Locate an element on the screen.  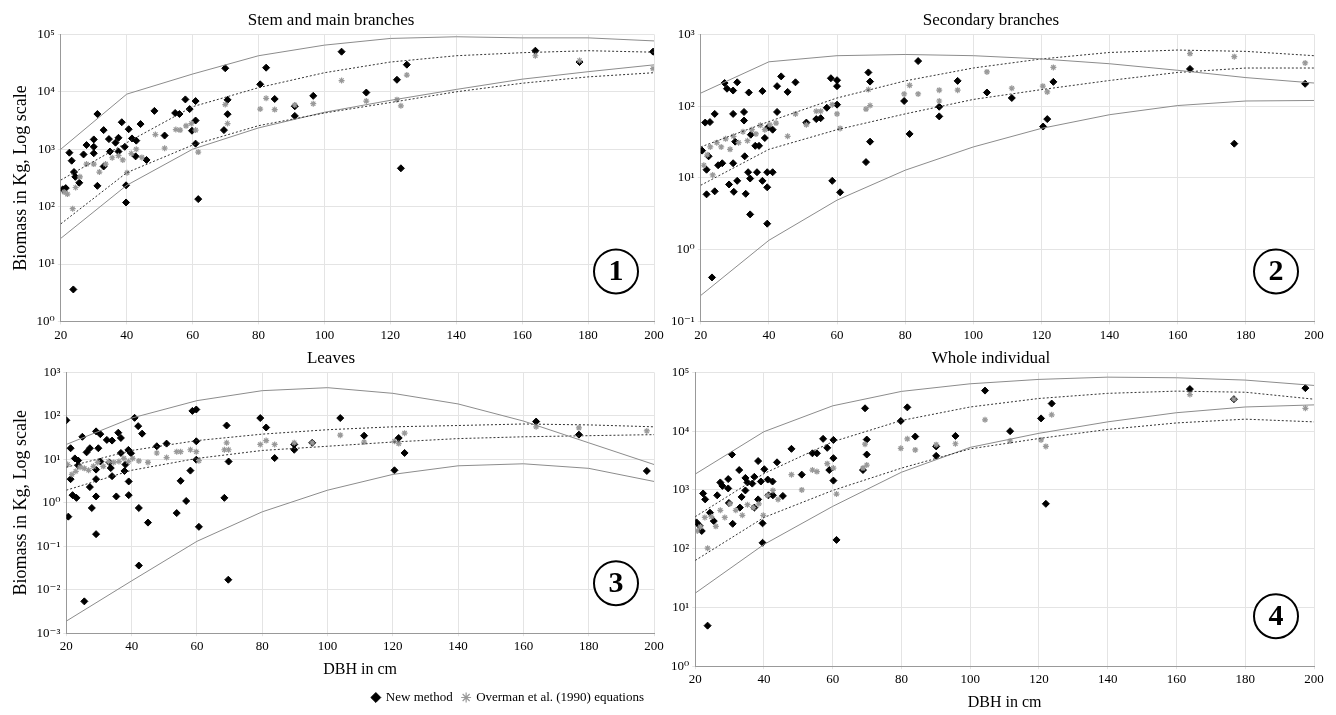
x-axis-title: DBH in cm is located at coordinates (360, 668).